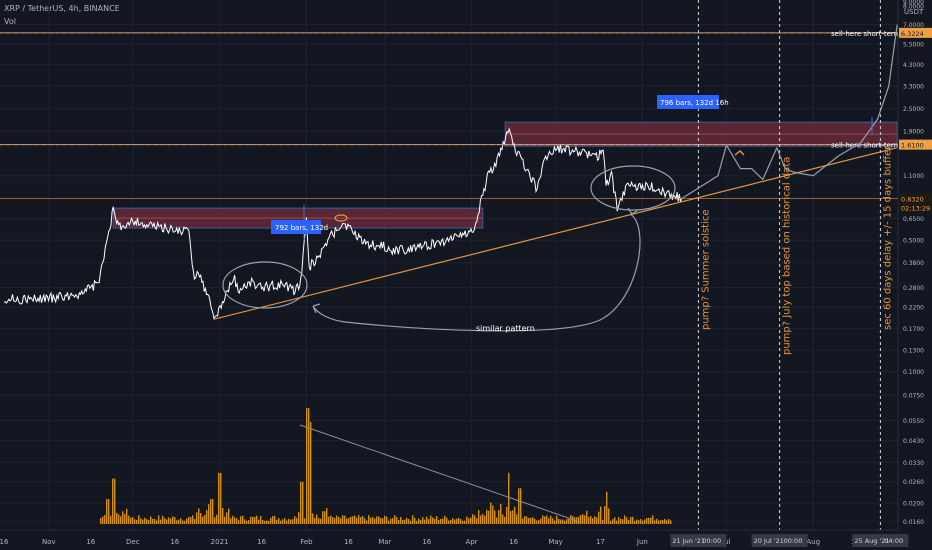 The image size is (932, 550). I want to click on time-axis-label: Mar, so click(384, 542).